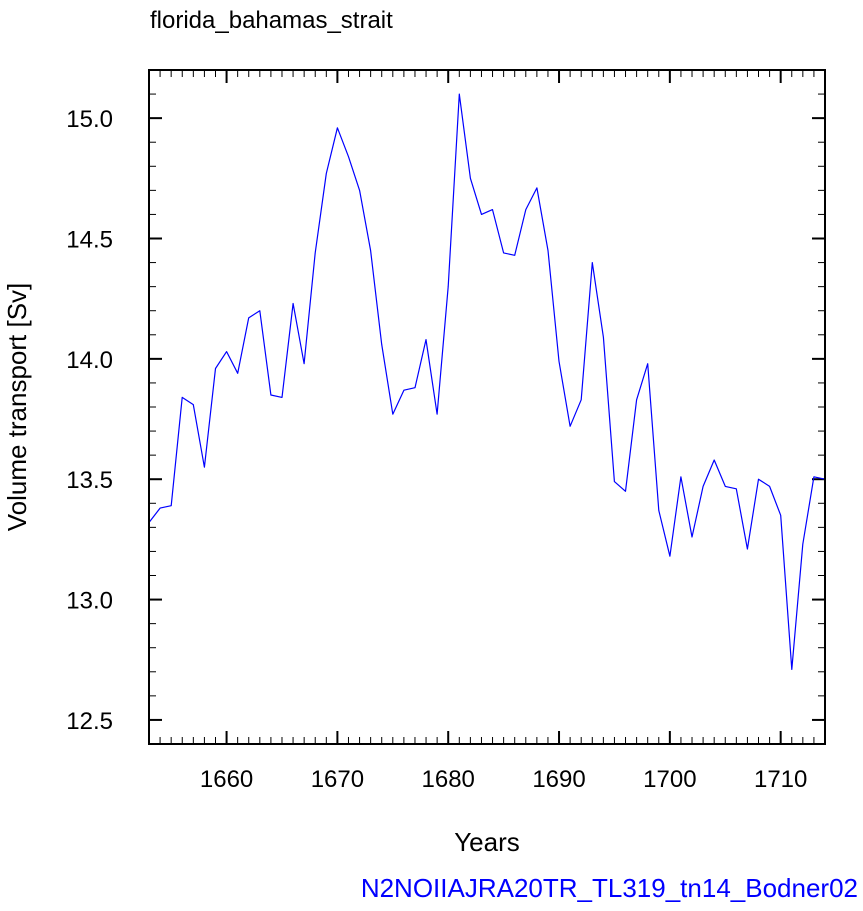 The height and width of the screenshot is (911, 863). I want to click on x-tick-label: 1660, so click(226, 779).